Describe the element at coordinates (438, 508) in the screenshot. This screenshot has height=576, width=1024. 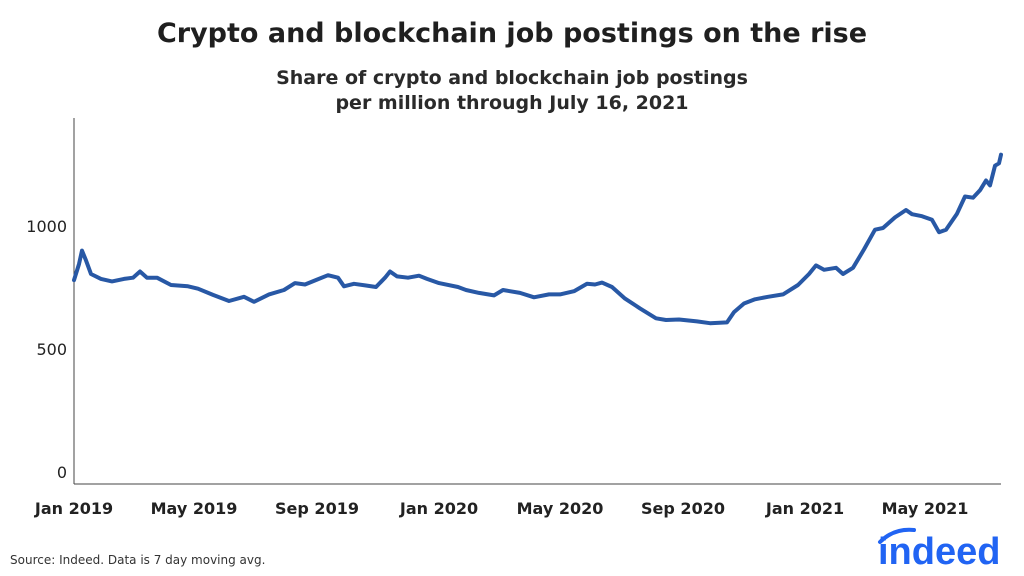
I see `x-tick-label: Jan 2020` at that location.